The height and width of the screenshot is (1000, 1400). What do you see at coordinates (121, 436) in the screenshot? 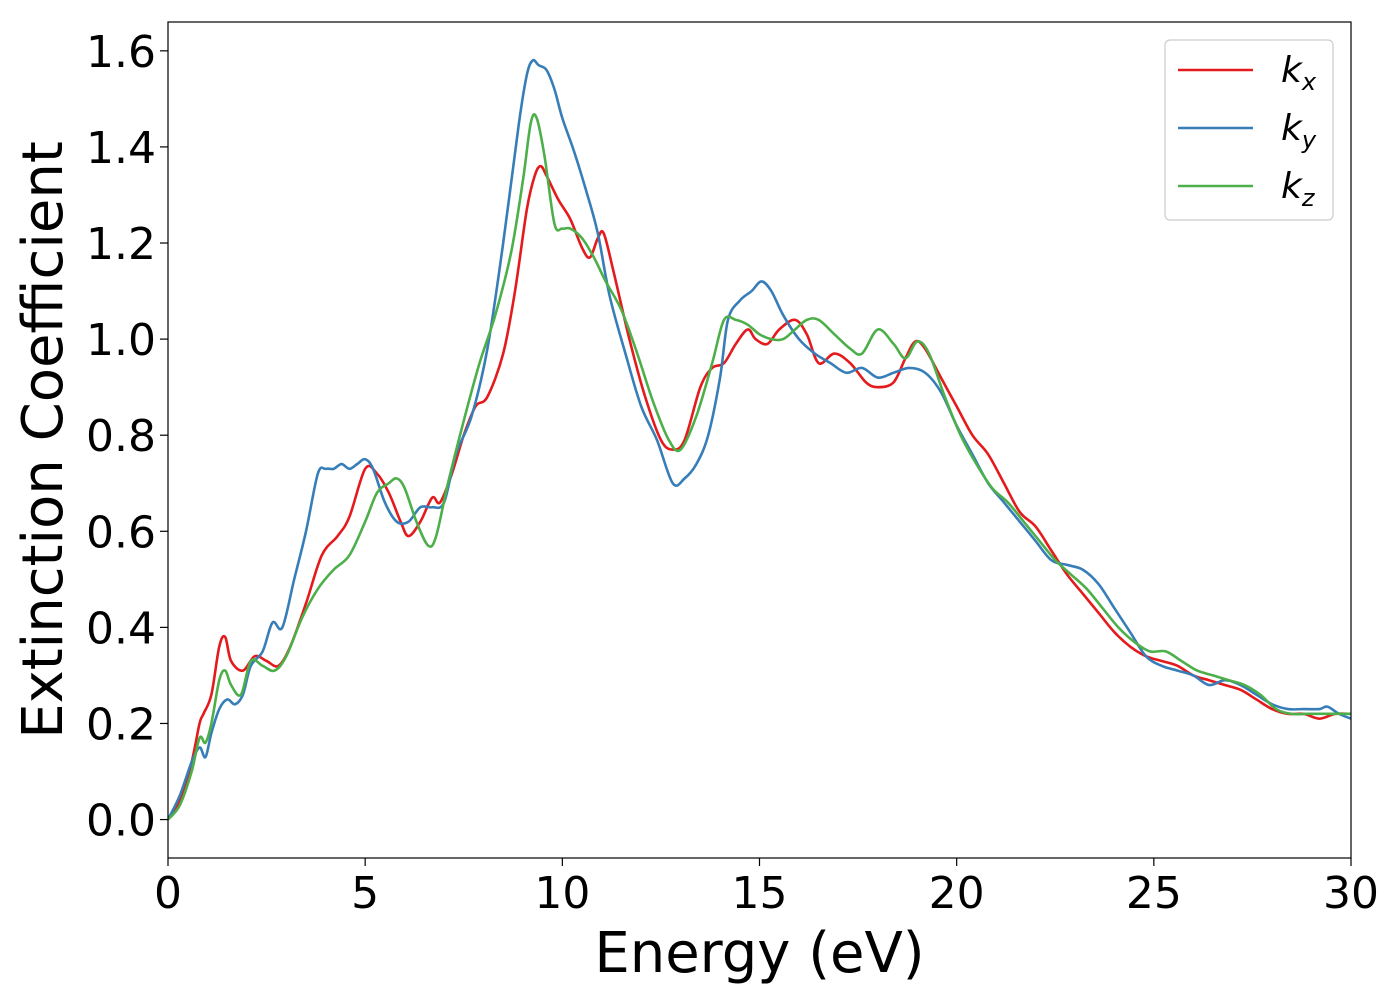
I see `y-tick-label: 0.8` at bounding box center [121, 436].